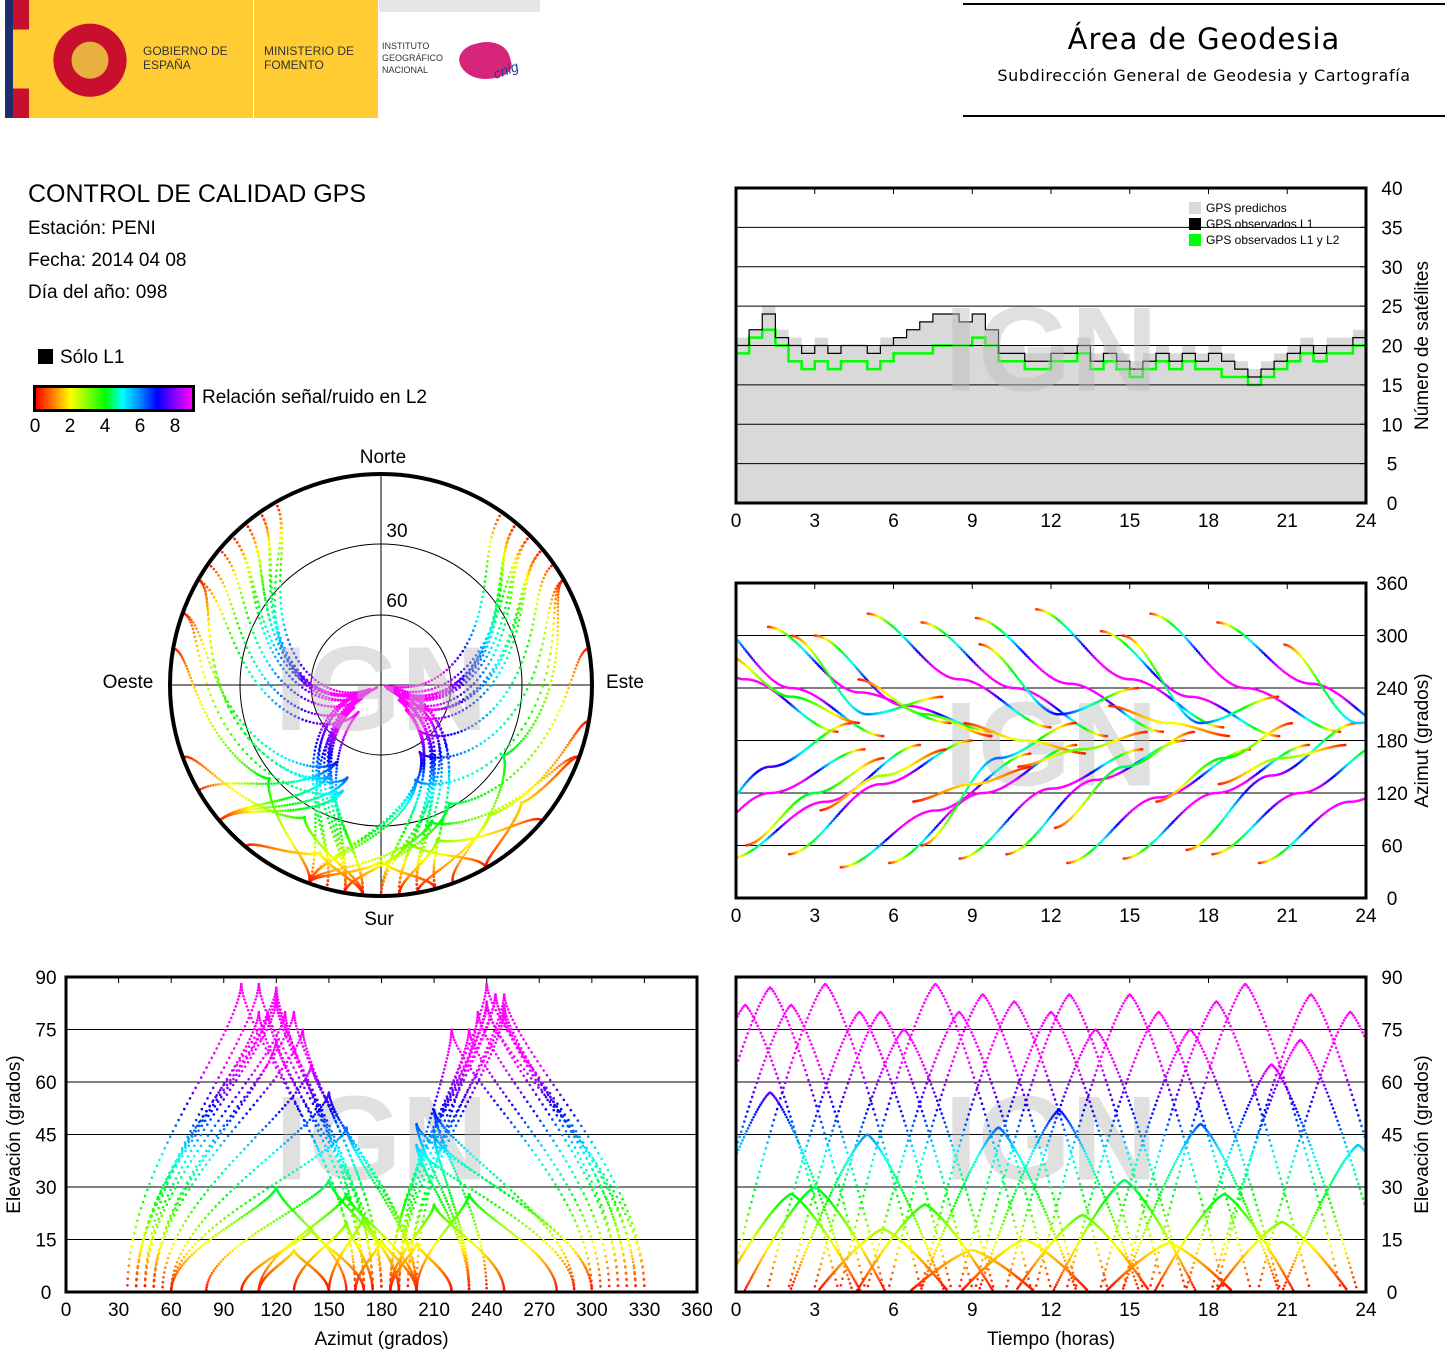  Describe the element at coordinates (197, 194) in the screenshot. I see `report-title: CONTROL DE CALIDAD GPS` at that location.